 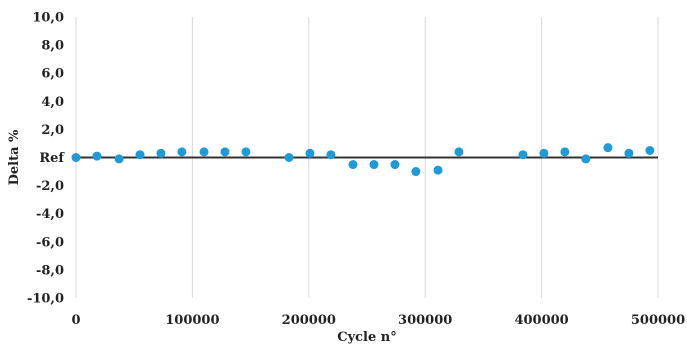 What do you see at coordinates (48, 18) in the screenshot?
I see `y-tick-label: 10,0` at bounding box center [48, 18].